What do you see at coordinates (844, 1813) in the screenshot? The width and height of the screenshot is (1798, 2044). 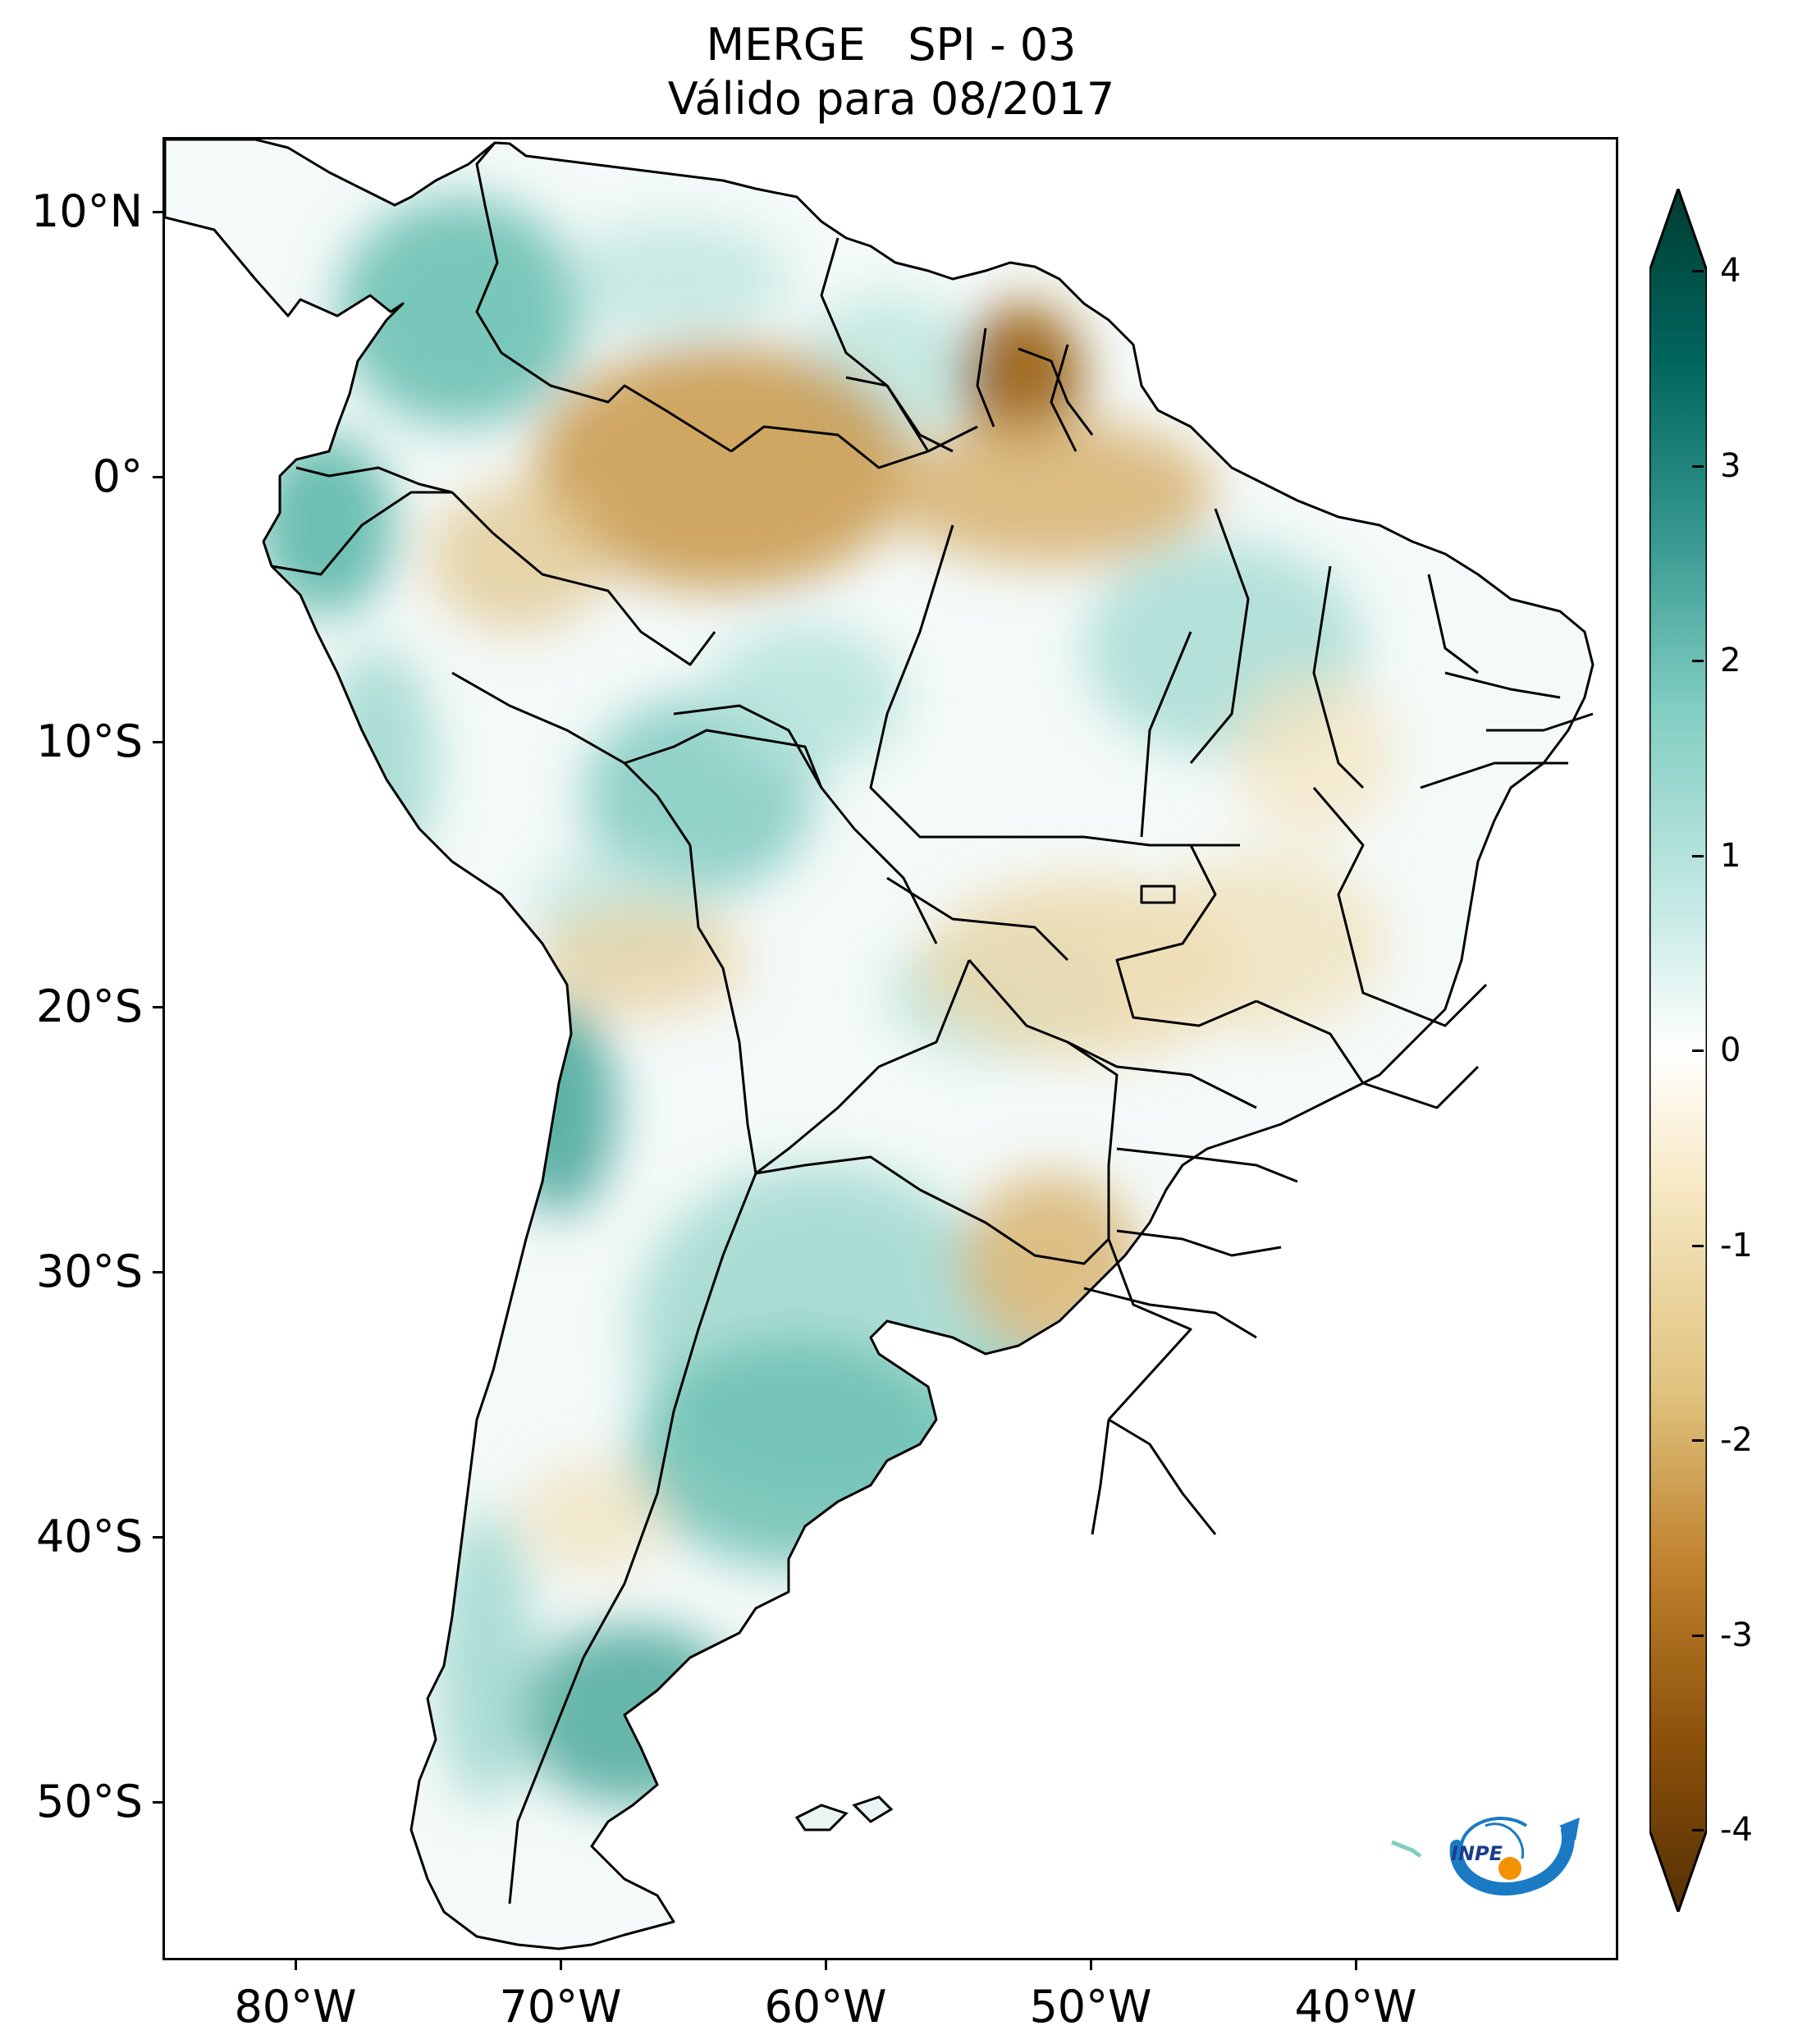 I see `falklands` at bounding box center [844, 1813].